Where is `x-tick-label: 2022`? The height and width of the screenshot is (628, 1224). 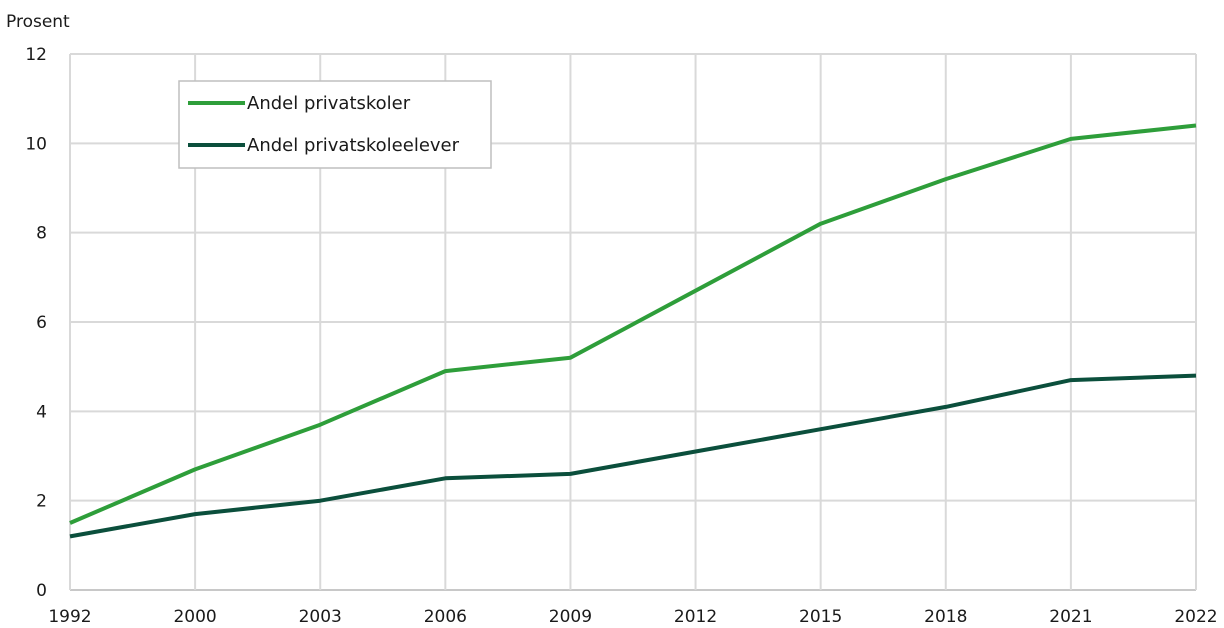
x-tick-label: 2022 is located at coordinates (1195, 617).